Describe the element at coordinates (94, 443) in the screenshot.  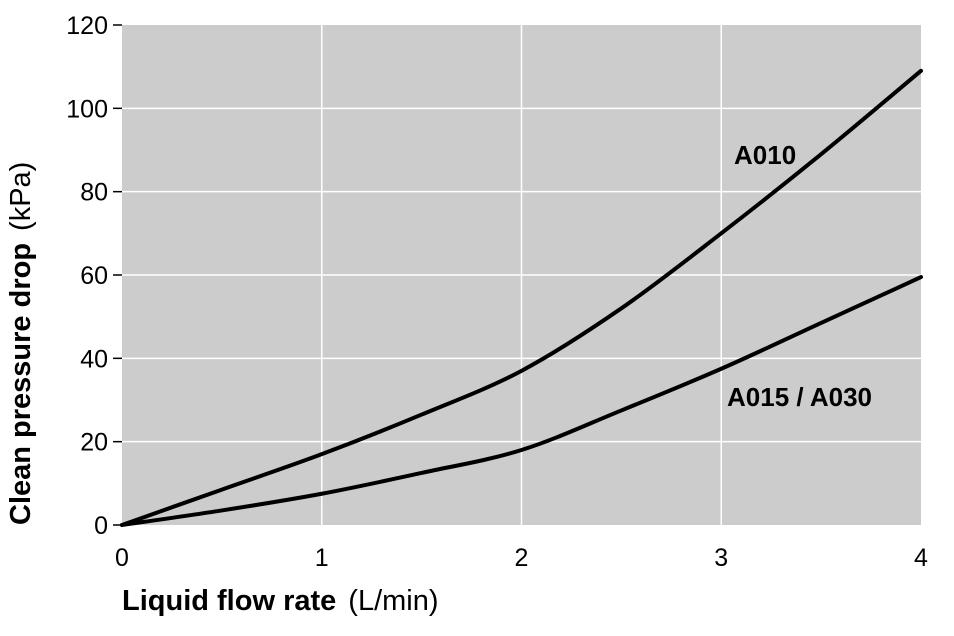
I see `y-tick-label: 20` at that location.